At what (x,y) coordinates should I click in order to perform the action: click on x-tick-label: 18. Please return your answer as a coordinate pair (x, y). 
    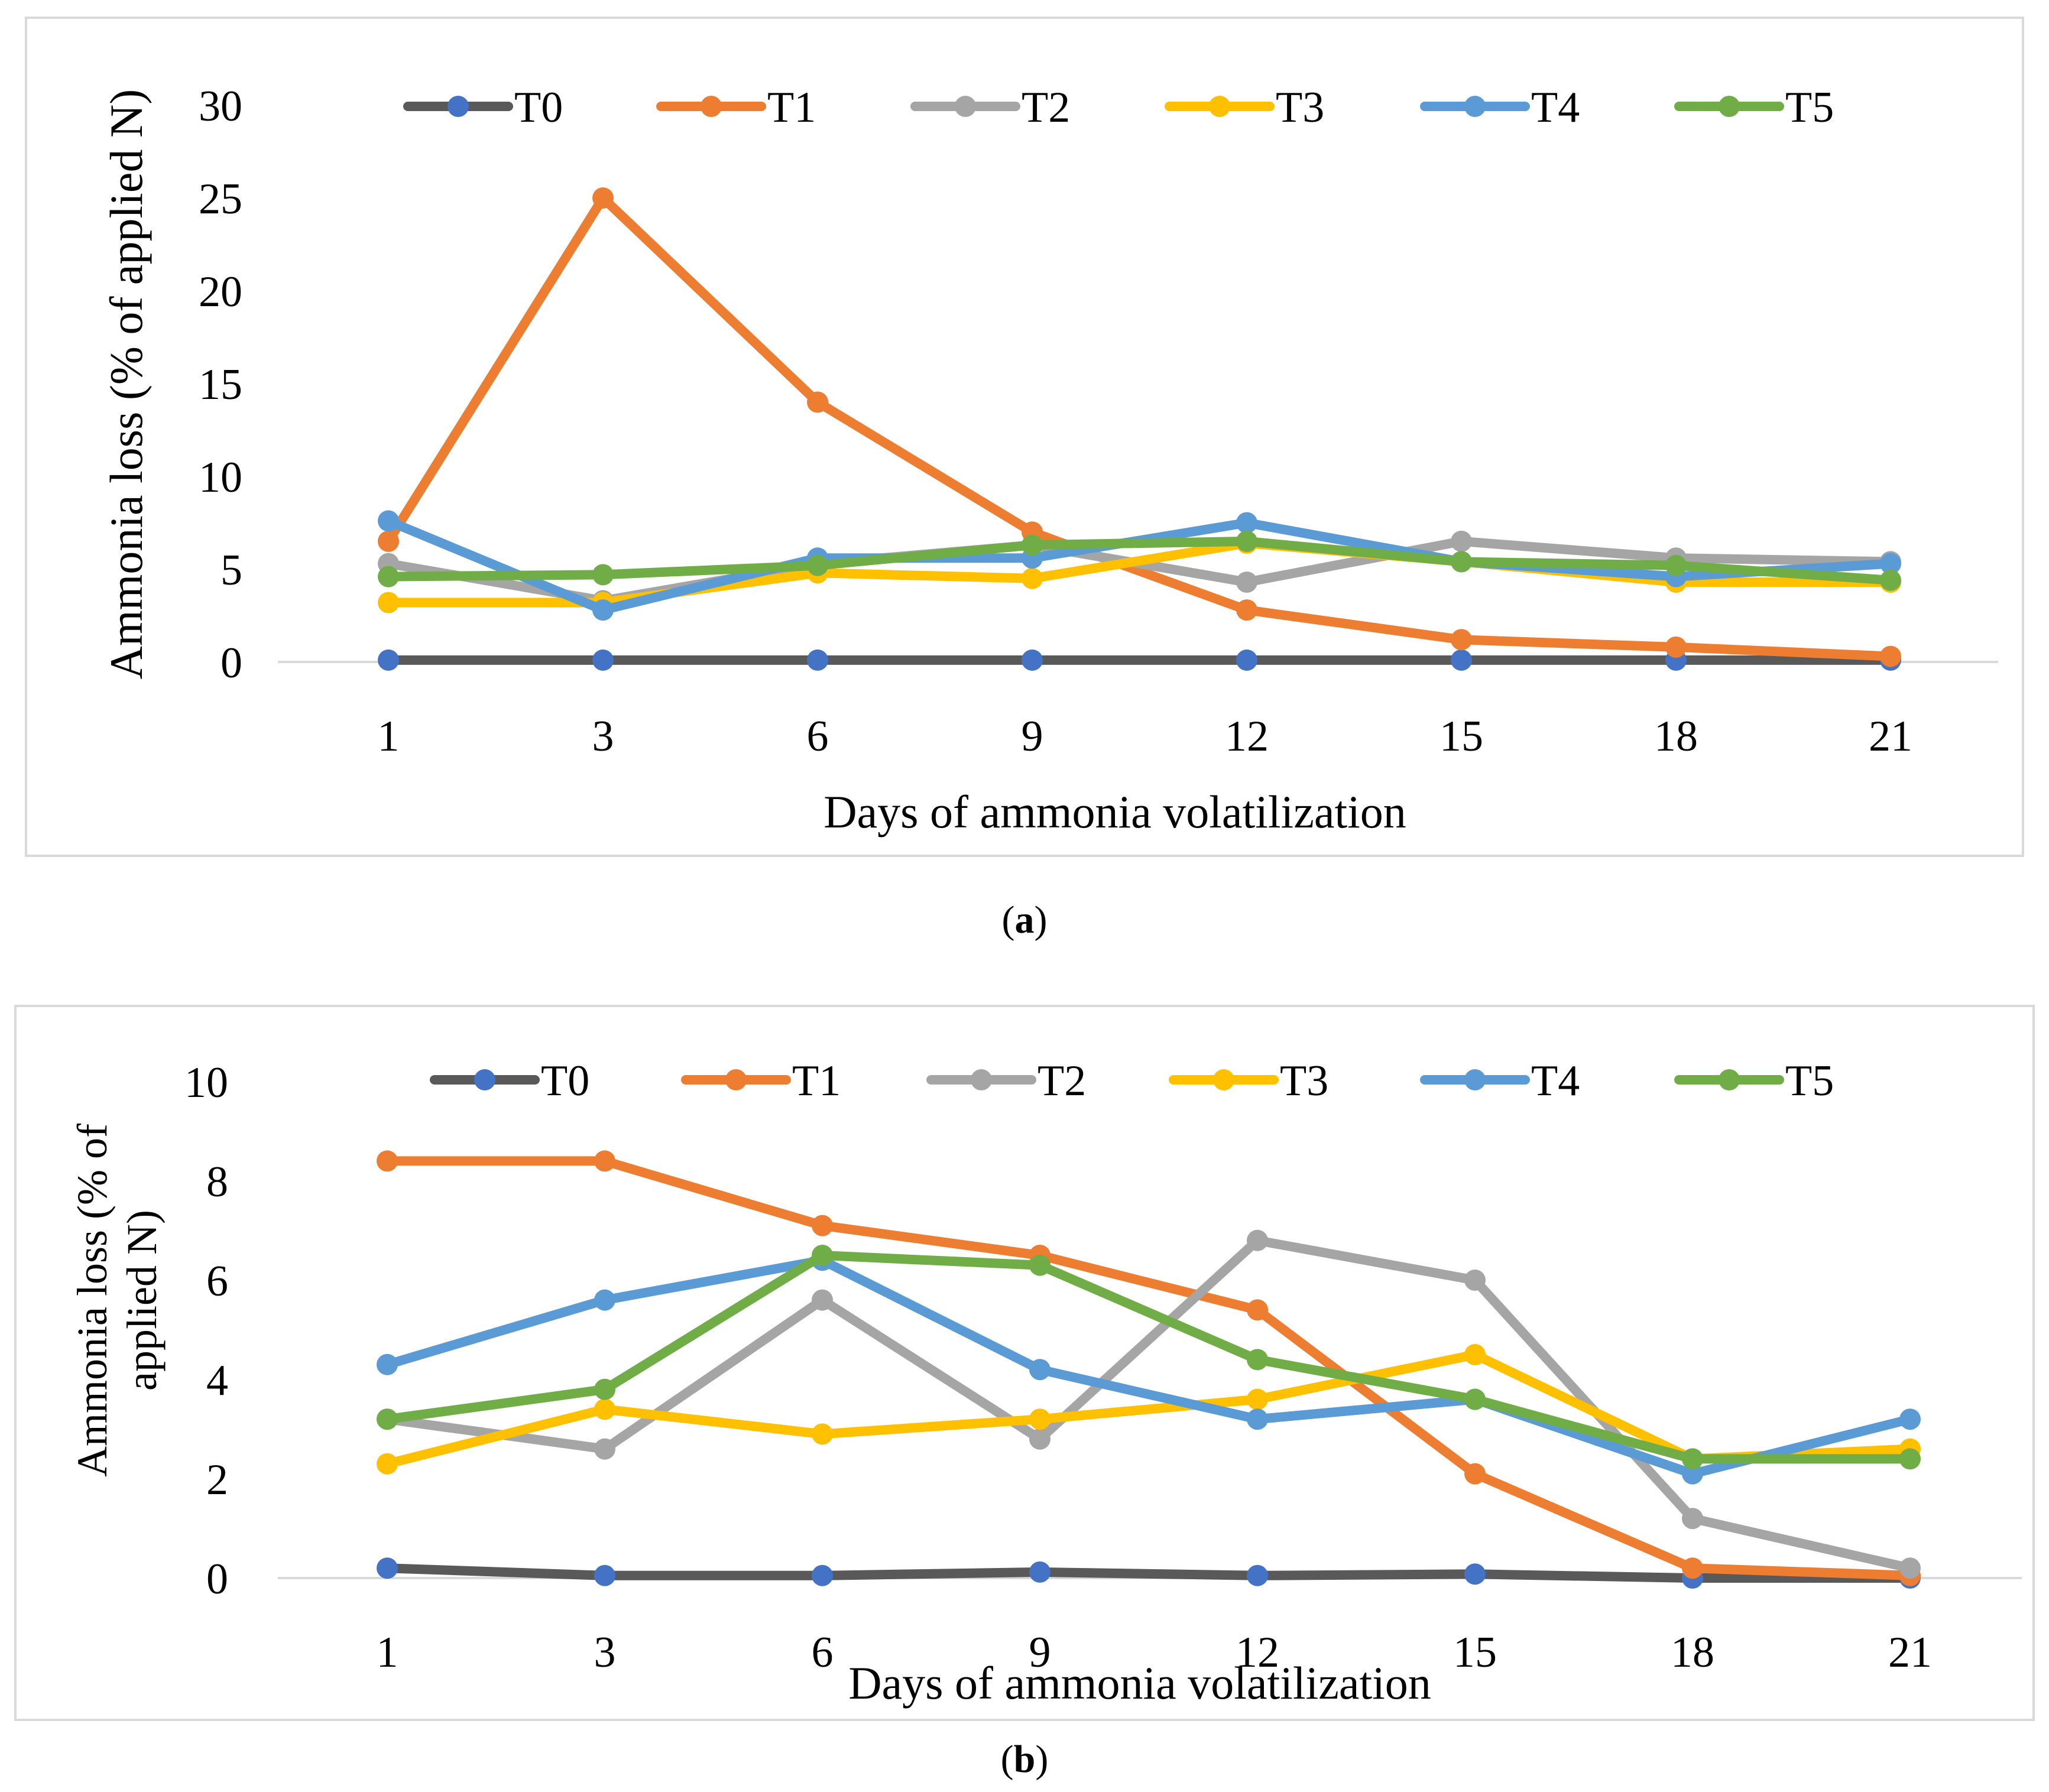
    Looking at the image, I should click on (1692, 1653).